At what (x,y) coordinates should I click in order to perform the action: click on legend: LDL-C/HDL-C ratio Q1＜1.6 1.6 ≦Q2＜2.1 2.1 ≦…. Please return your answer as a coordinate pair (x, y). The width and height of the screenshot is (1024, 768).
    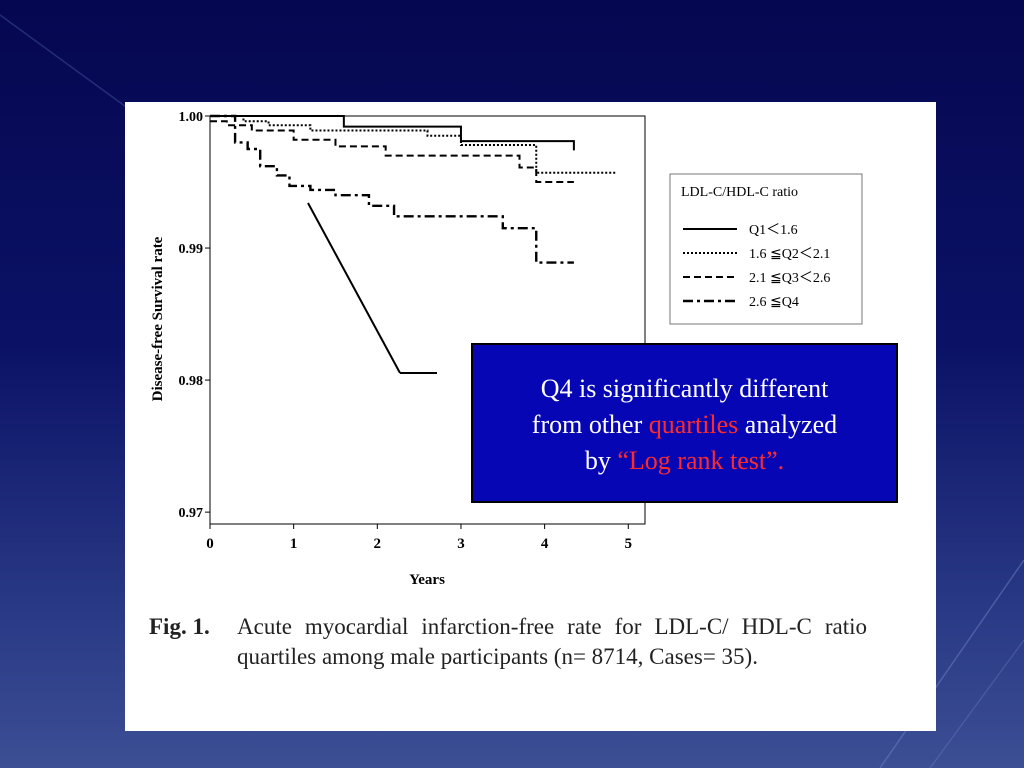
    Looking at the image, I should click on (766, 249).